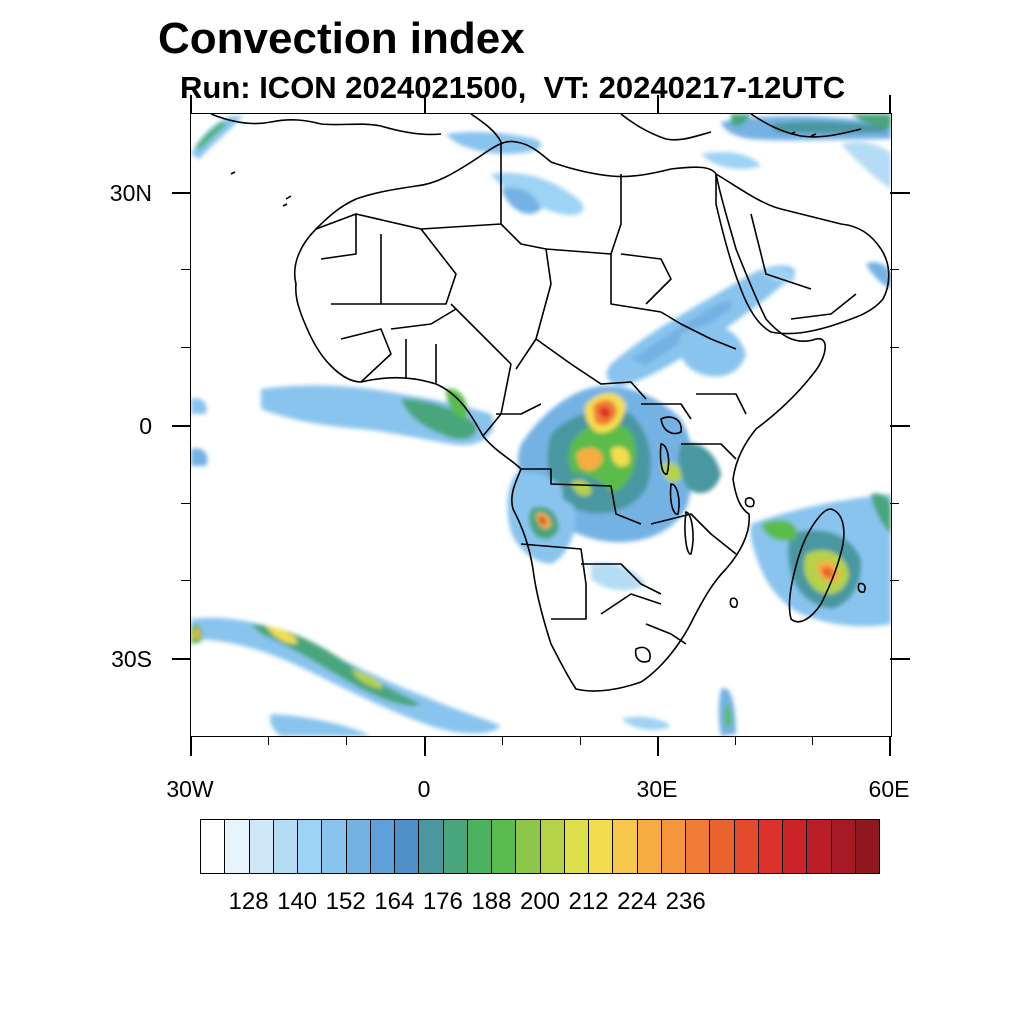 This screenshot has width=1024, height=1024. I want to click on x-tick-label-0: 0, so click(424, 789).